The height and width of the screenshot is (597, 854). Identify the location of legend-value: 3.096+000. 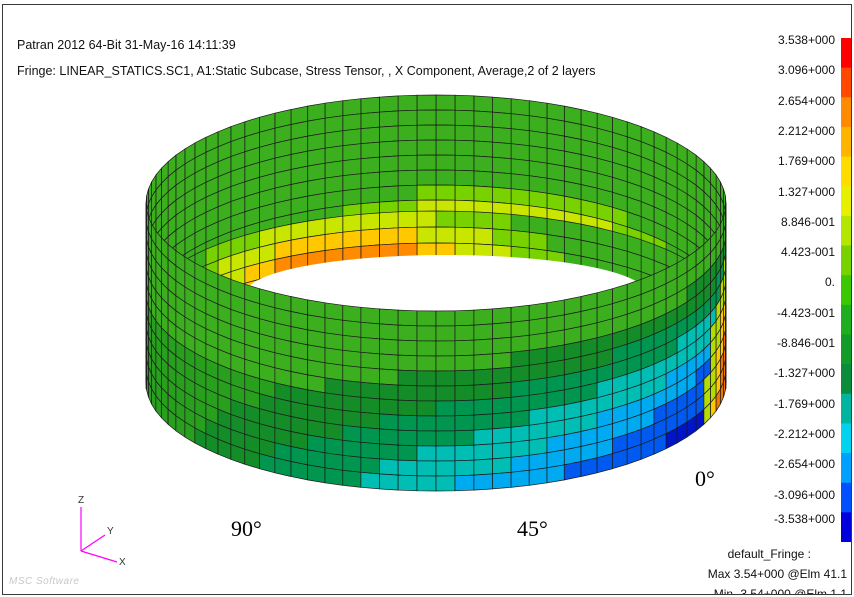
(806, 70).